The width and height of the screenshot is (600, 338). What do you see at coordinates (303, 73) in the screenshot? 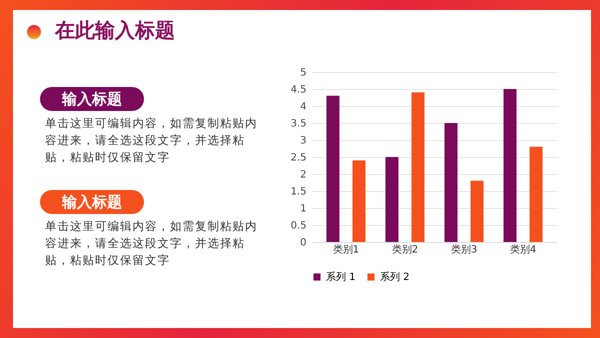
I see `y-tick-label: 5` at bounding box center [303, 73].